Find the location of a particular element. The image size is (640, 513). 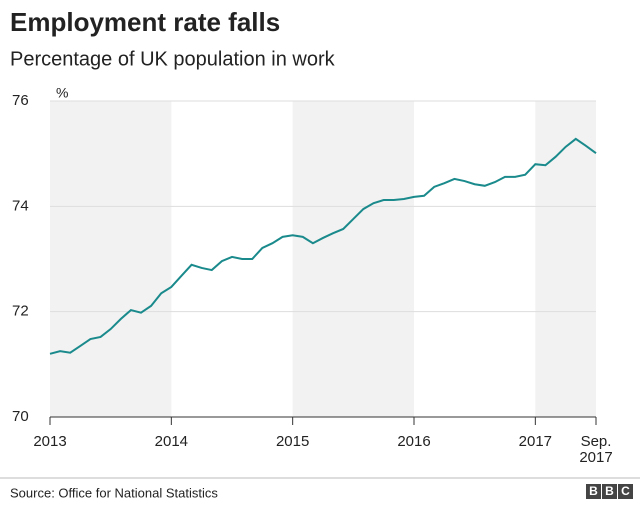

x-tick-label: 2014 is located at coordinates (171, 441).